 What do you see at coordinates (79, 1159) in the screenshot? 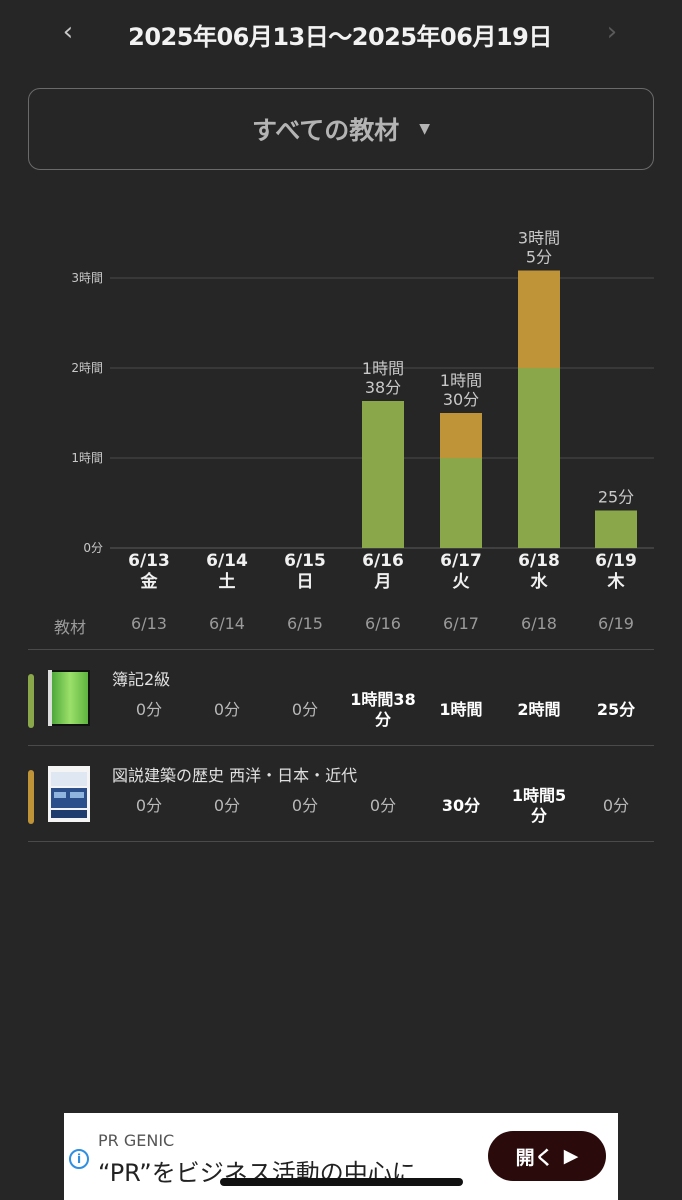
I see `info-icon: i` at bounding box center [79, 1159].